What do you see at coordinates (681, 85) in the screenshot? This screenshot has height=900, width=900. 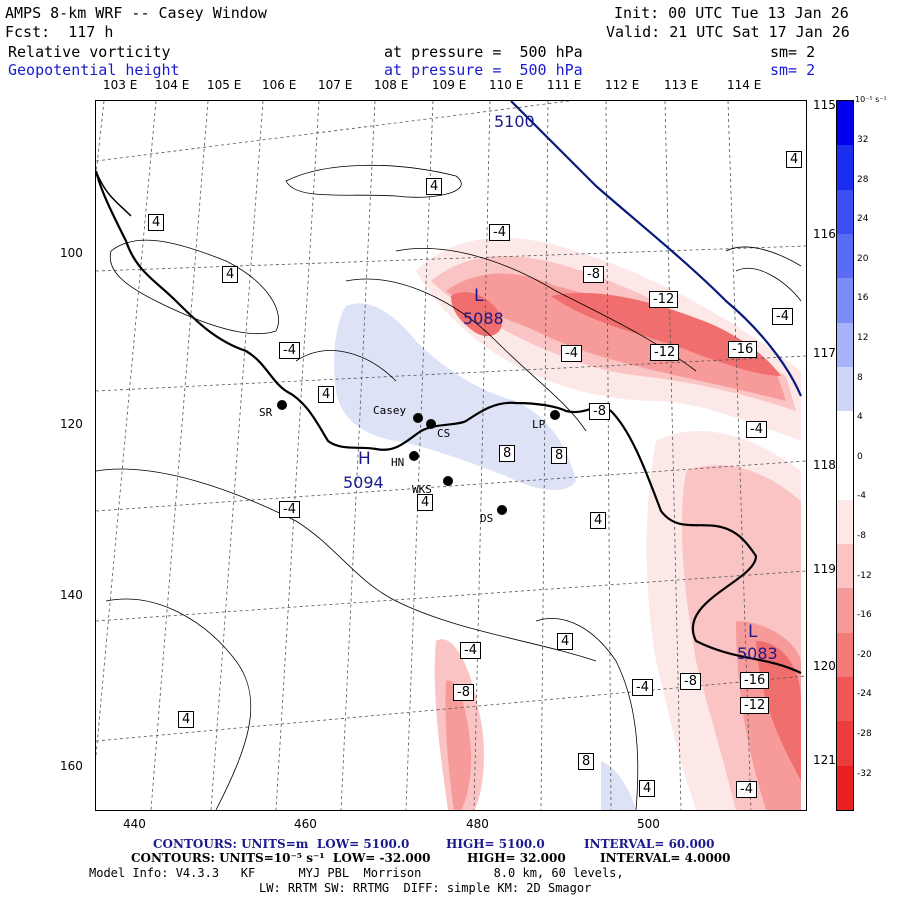 I see `lon-label: 113 E` at bounding box center [681, 85].